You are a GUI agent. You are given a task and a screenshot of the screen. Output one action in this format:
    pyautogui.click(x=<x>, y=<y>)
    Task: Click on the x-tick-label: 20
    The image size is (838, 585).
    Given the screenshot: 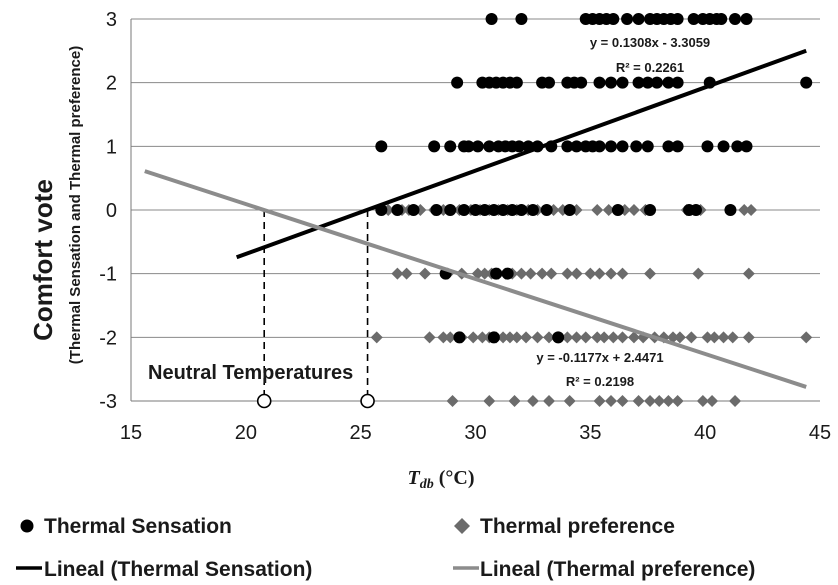 What is the action you would take?
    pyautogui.click(x=246, y=433)
    